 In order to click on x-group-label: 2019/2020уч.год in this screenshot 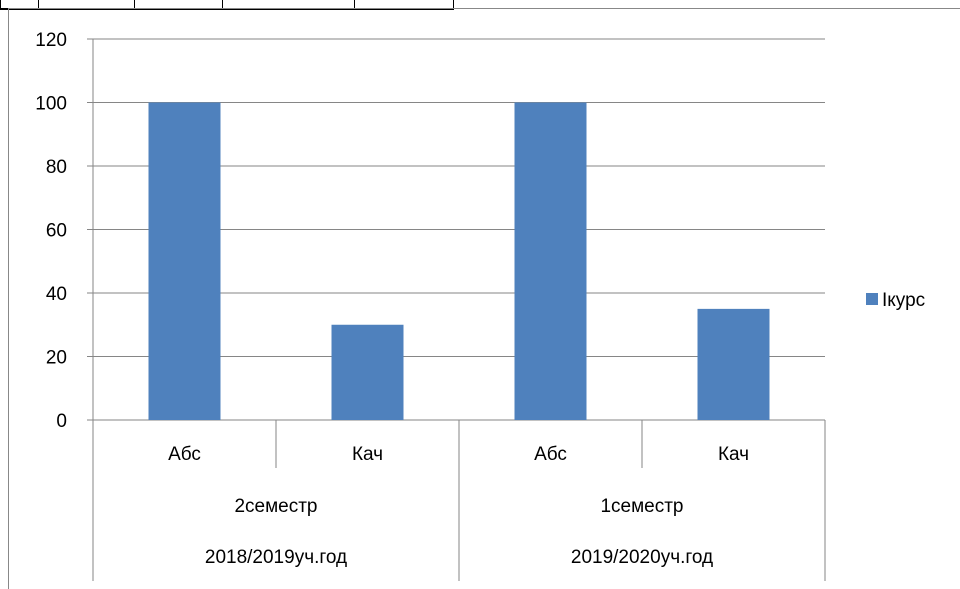, I will do `click(642, 557)`.